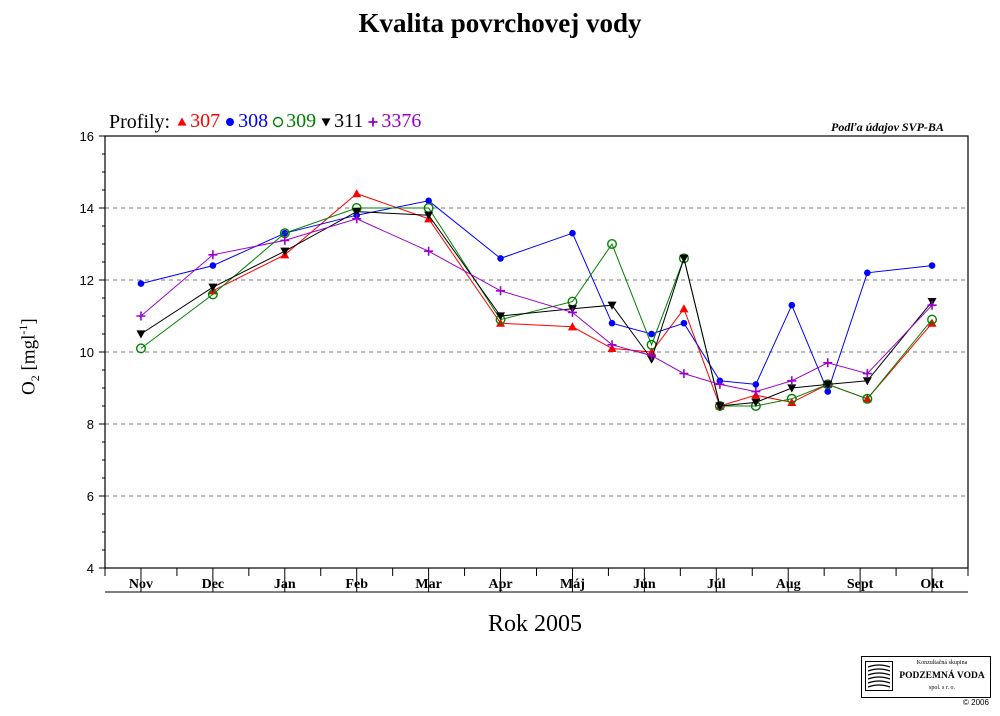  What do you see at coordinates (213, 584) in the screenshot?
I see `x-tick-label: Dec` at bounding box center [213, 584].